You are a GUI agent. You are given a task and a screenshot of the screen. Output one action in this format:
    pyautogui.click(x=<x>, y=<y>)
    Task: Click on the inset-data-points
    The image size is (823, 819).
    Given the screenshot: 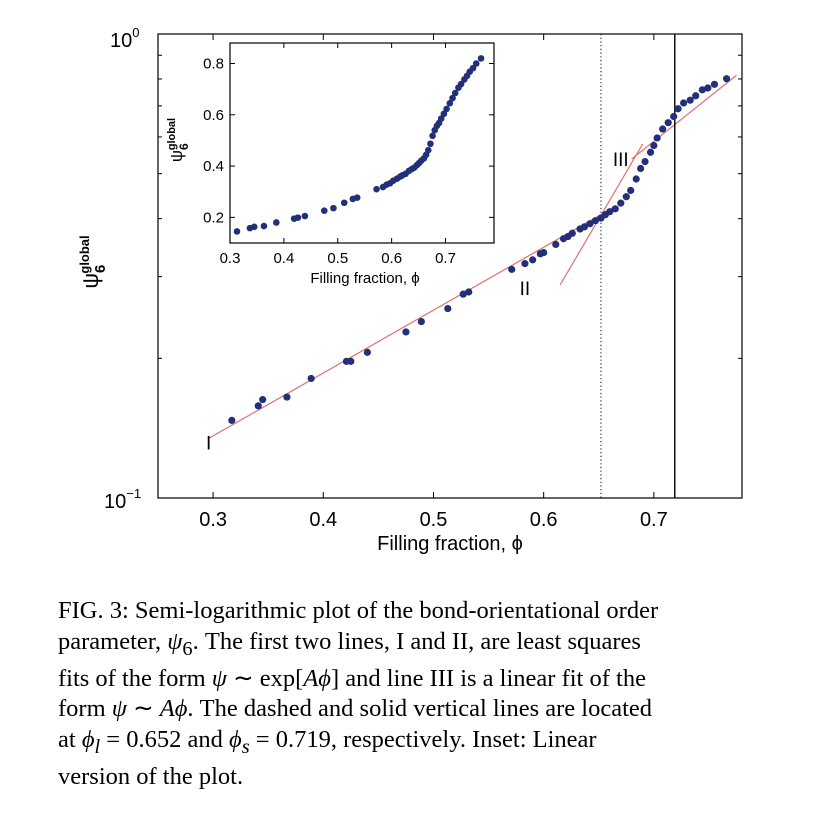 What is the action you would take?
    pyautogui.click(x=359, y=145)
    